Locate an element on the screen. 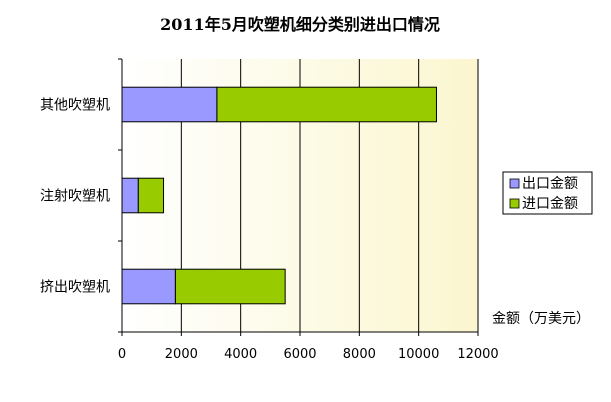 The image size is (611, 402). x-tick-labels: 0 2000 4000 6000 8000 10000 12000 is located at coordinates (308, 354).